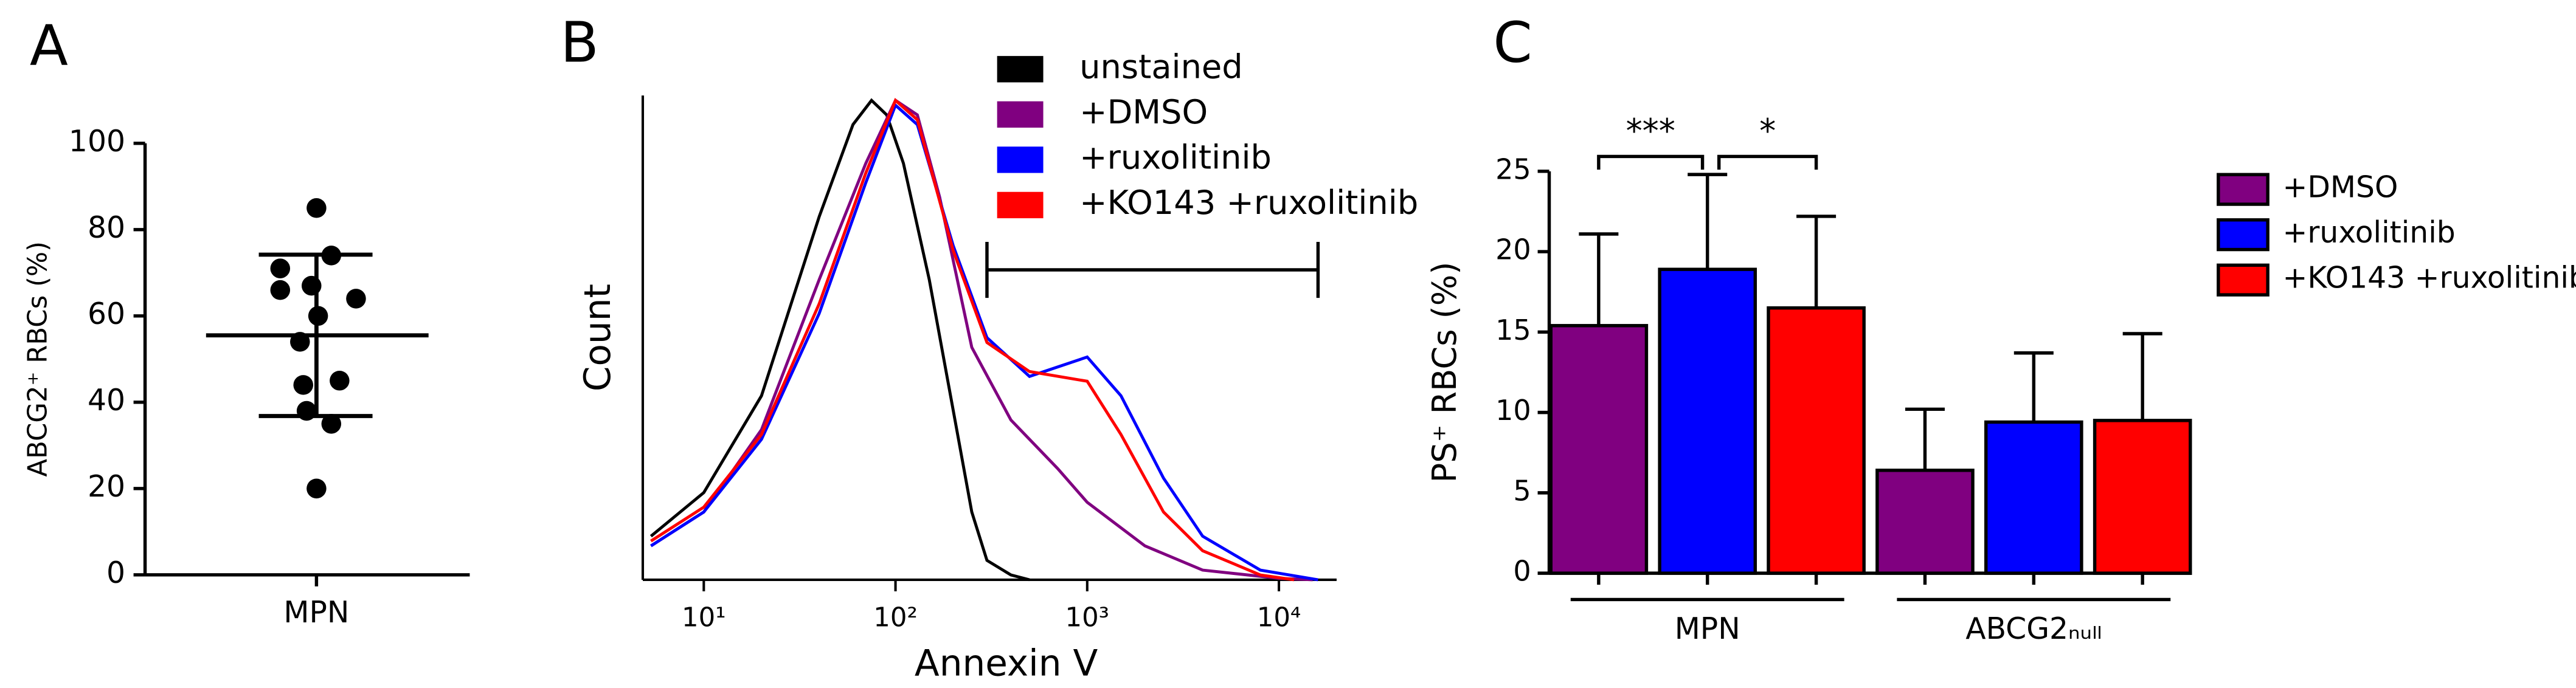 This screenshot has height=688, width=2576. What do you see at coordinates (1650, 131) in the screenshot?
I see `significance-label: ***` at bounding box center [1650, 131].